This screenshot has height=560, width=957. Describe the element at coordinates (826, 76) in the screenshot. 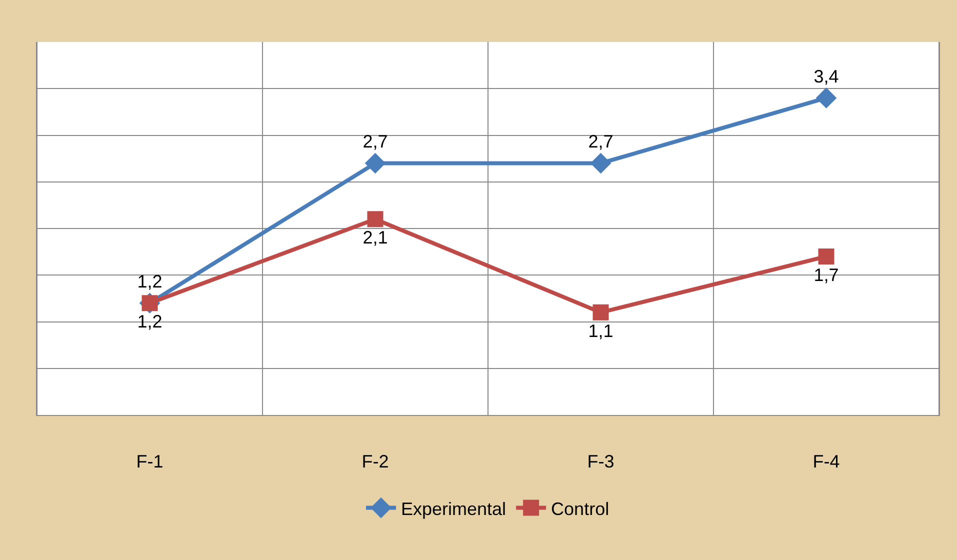

I see `data-label: 3,4` at that location.